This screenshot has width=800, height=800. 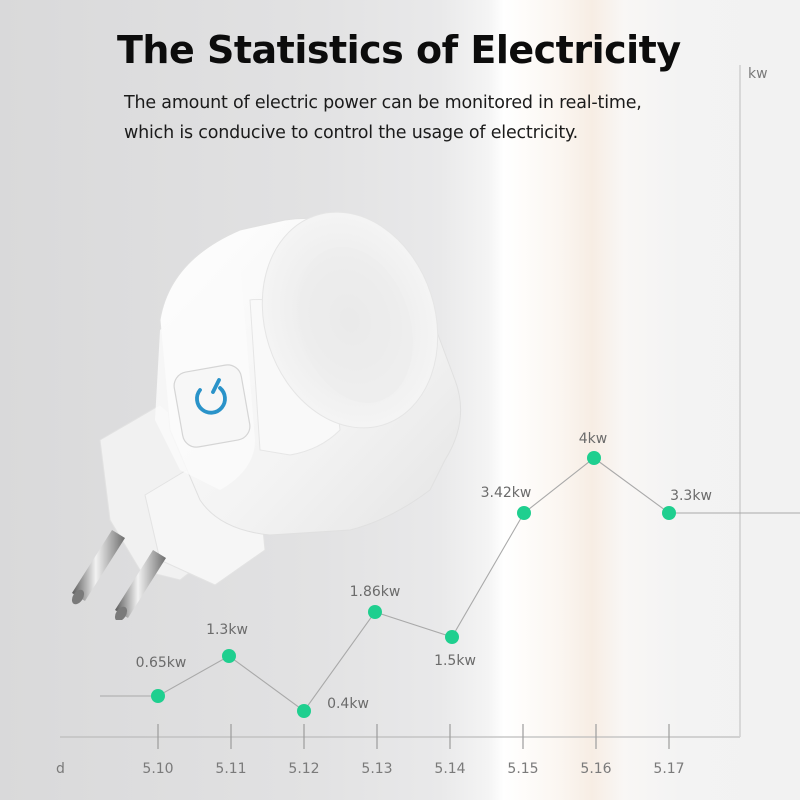 What do you see at coordinates (227, 630) in the screenshot?
I see `data-label: 1.3kw` at bounding box center [227, 630].